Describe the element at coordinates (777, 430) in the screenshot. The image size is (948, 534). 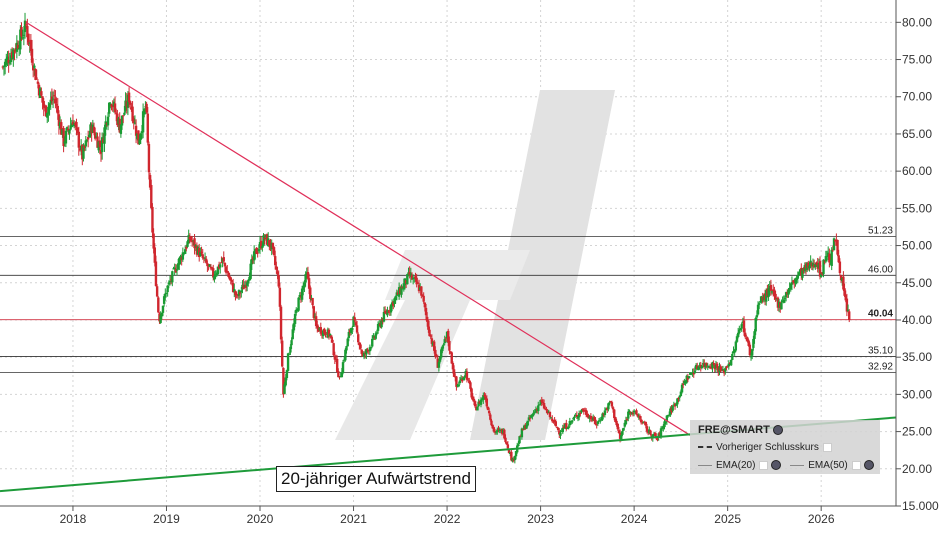
I see `settings-icon` at that location.